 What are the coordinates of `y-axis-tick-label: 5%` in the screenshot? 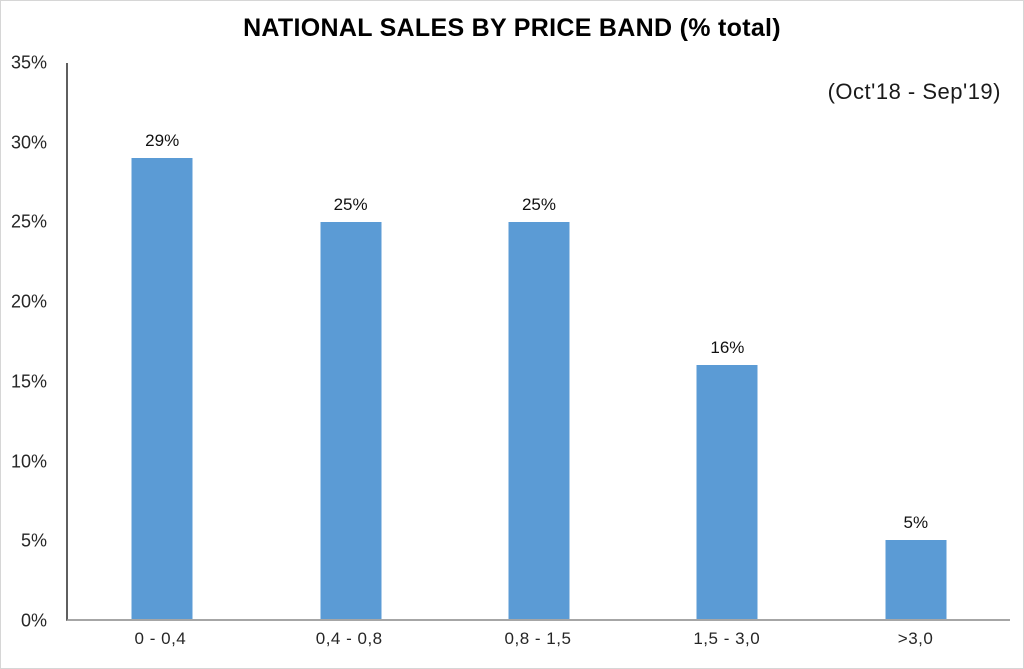 It's located at (33, 540).